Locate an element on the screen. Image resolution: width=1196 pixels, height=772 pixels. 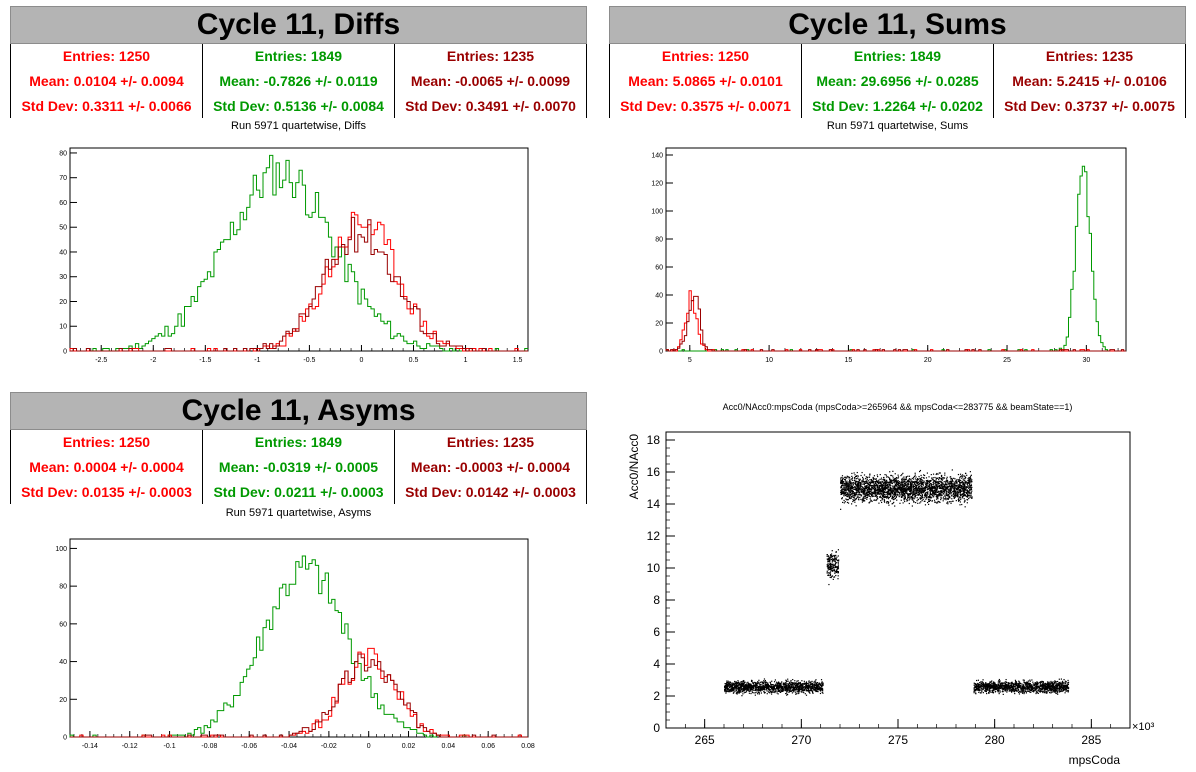
plot-frame is located at coordinates (896, 249).